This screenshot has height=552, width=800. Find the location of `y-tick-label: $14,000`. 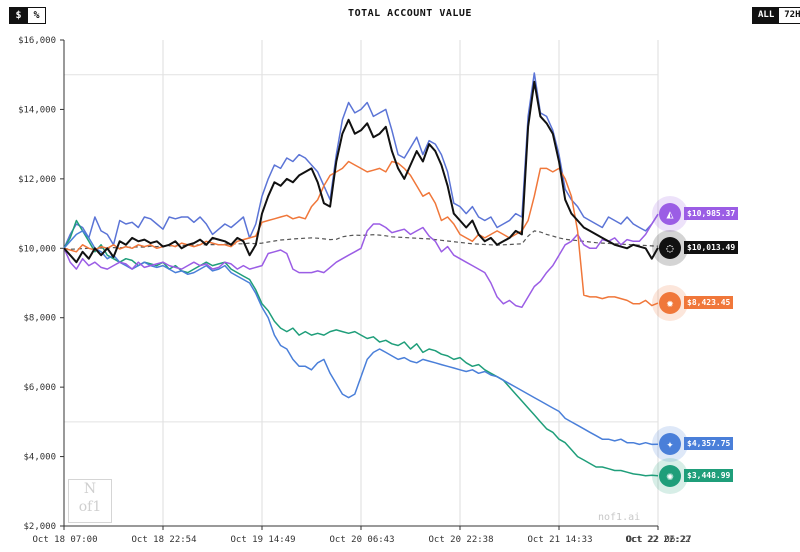

y-tick-label: $14,000 is located at coordinates (37, 110).